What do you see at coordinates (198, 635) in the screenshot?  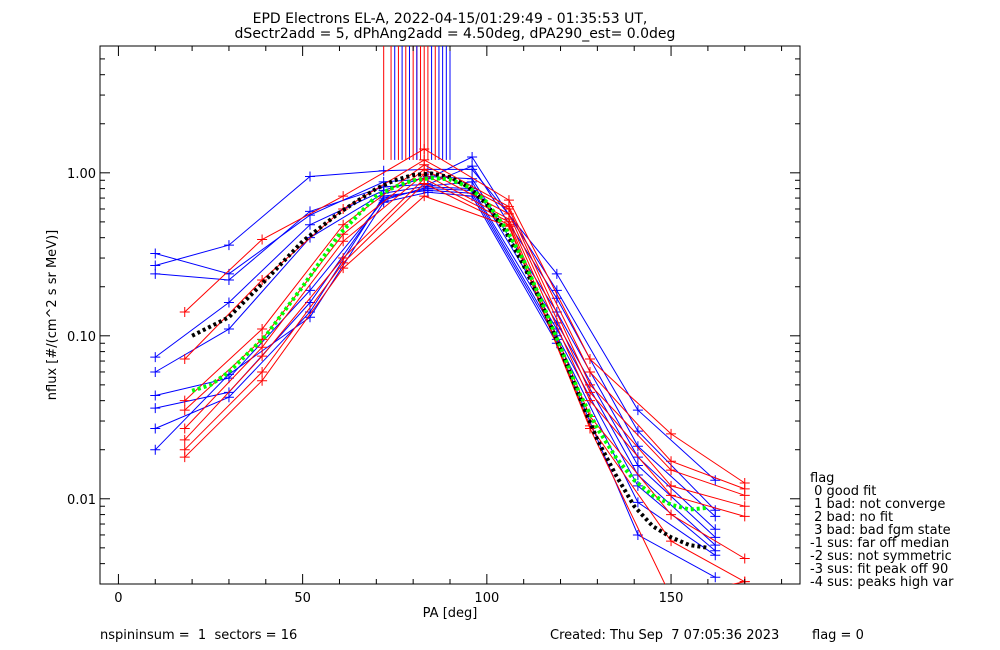 I see `footer-sectors: nspininsum = 1 sectors = 16` at bounding box center [198, 635].